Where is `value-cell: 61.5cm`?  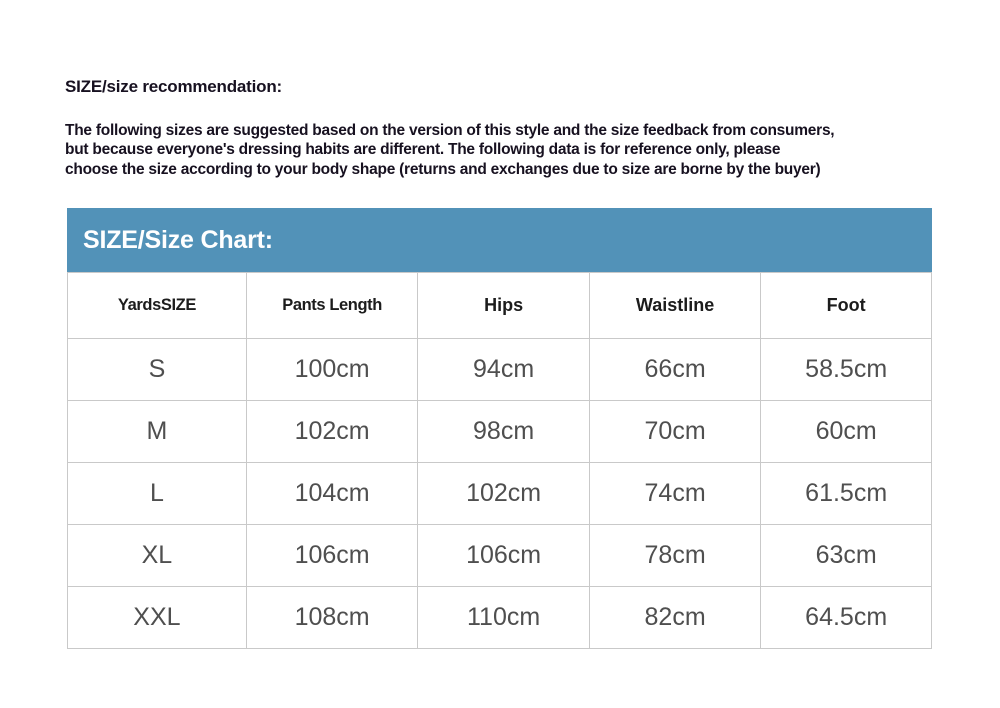 value-cell: 61.5cm is located at coordinates (846, 493).